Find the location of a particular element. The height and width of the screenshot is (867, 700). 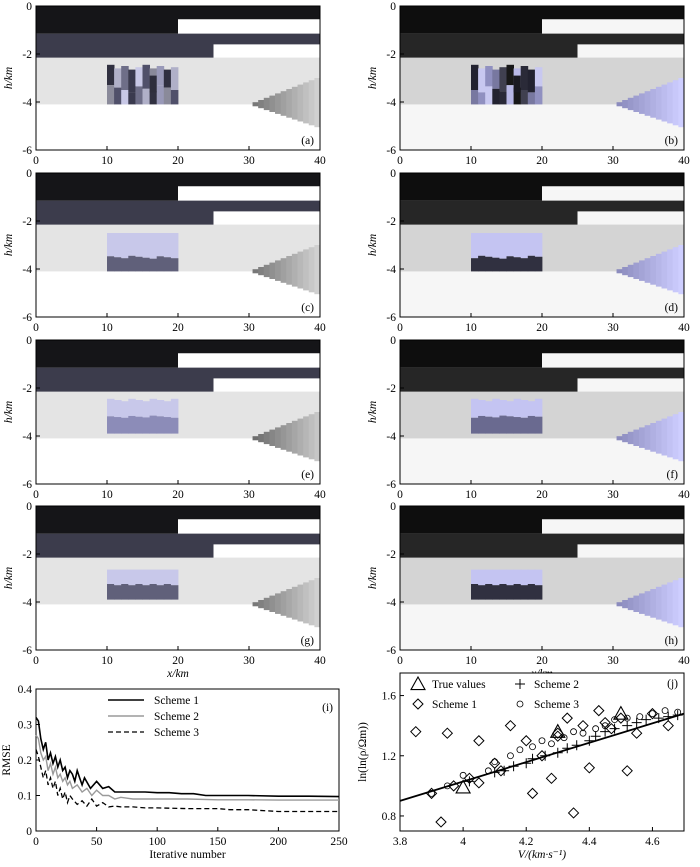

panel-tag: (h) is located at coordinates (672, 641).